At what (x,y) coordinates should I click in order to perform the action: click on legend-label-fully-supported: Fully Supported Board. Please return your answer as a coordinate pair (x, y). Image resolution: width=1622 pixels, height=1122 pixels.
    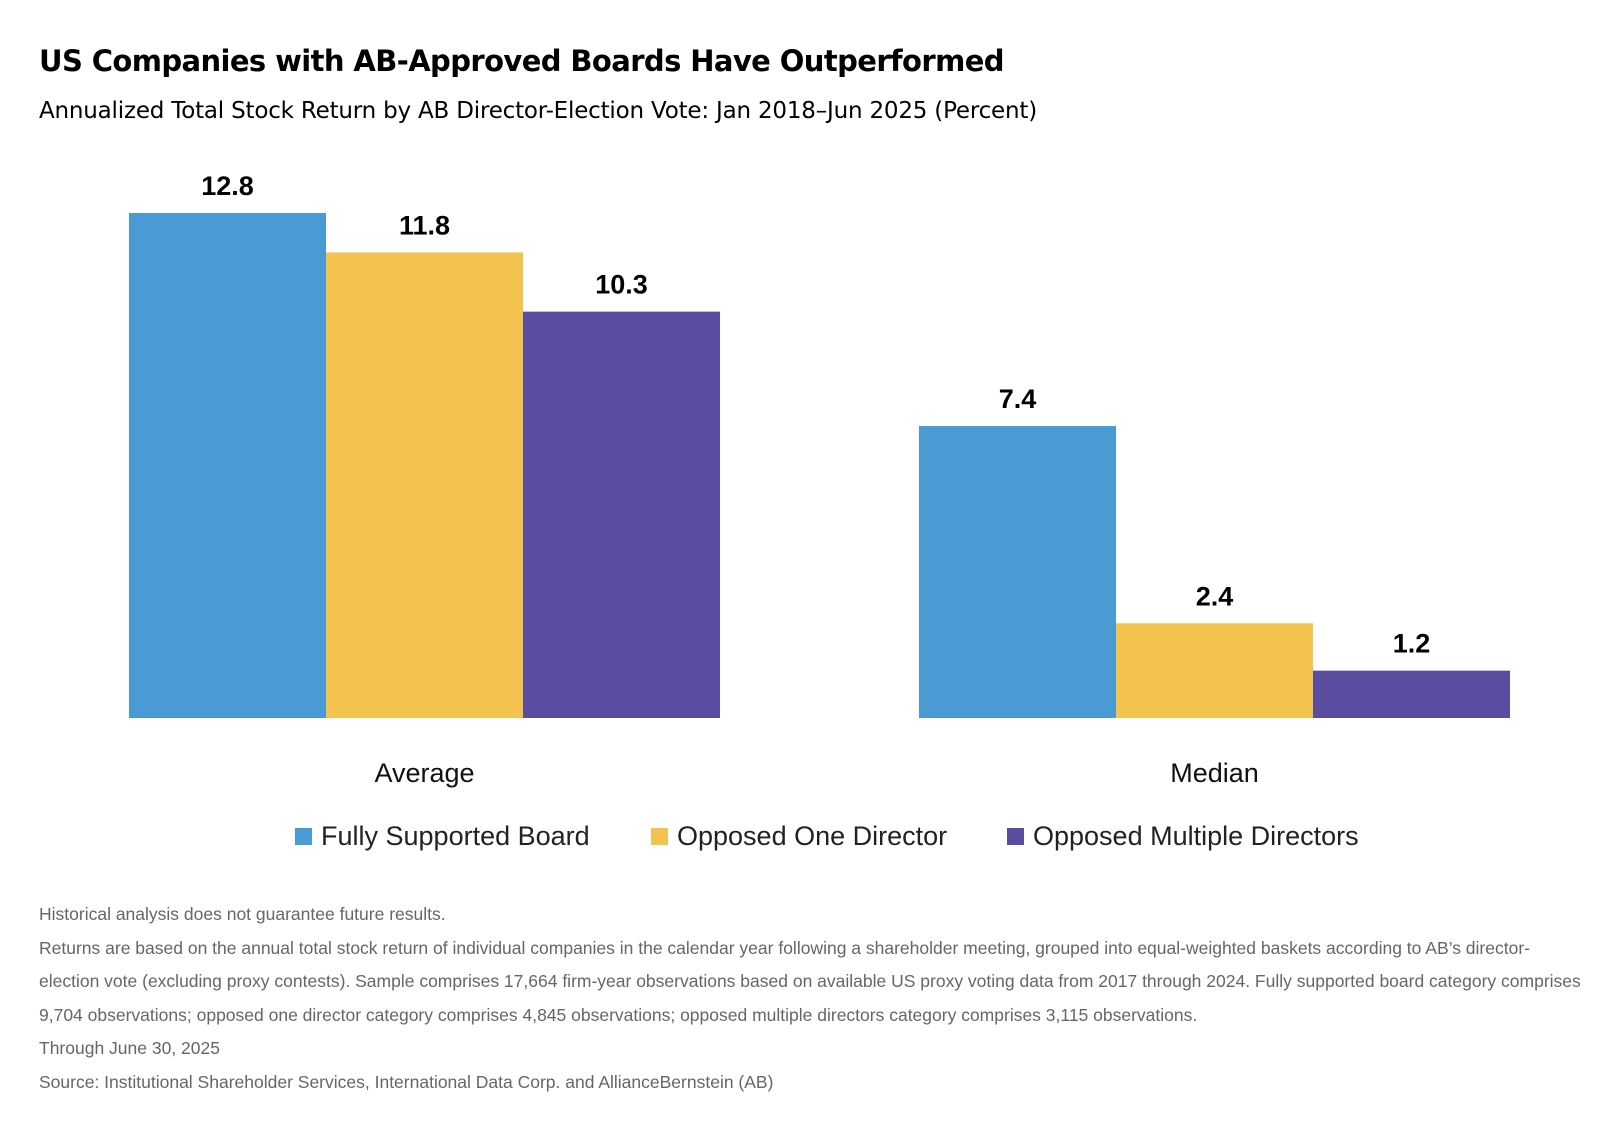
    Looking at the image, I should click on (455, 836).